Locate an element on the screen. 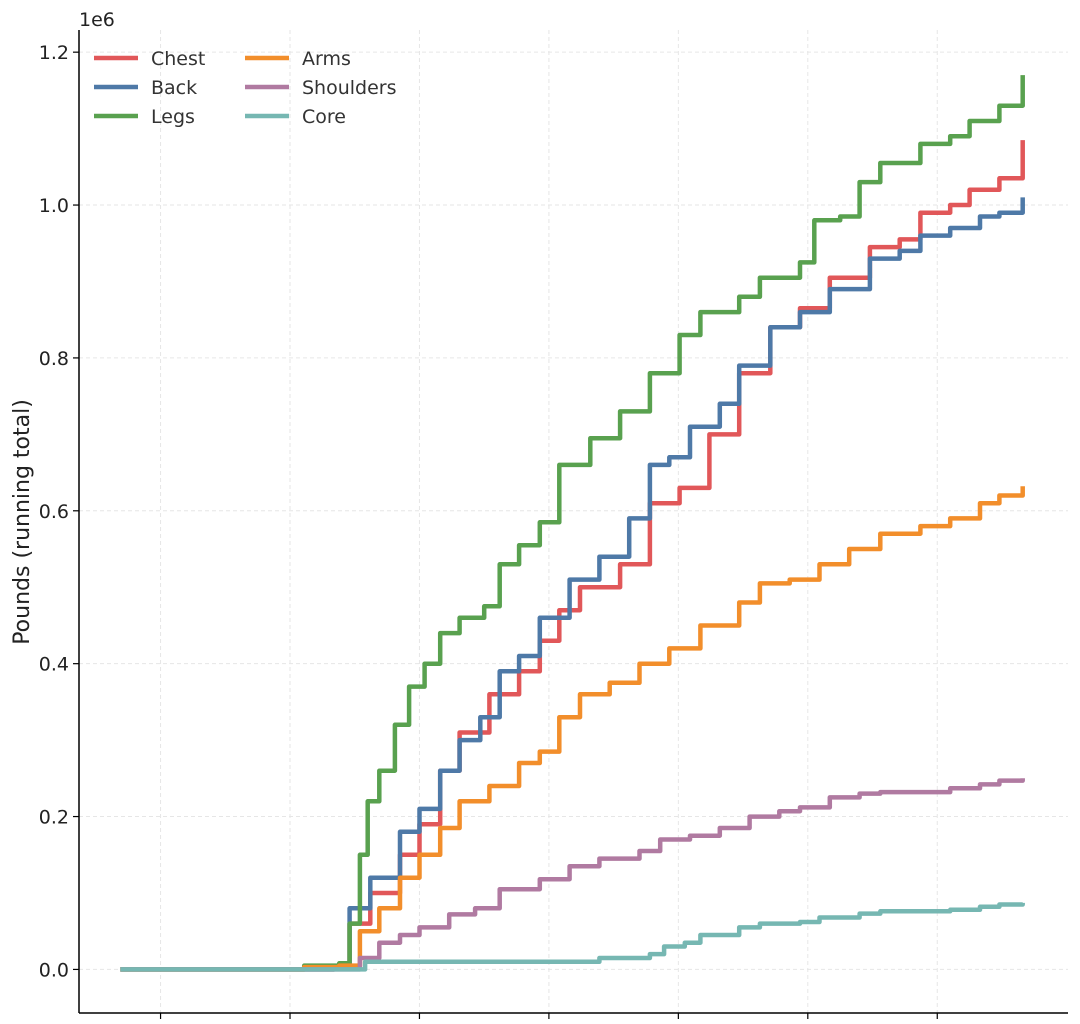 This screenshot has height=1024, width=1080. y-tick-label: 1.0 is located at coordinates (54, 206).